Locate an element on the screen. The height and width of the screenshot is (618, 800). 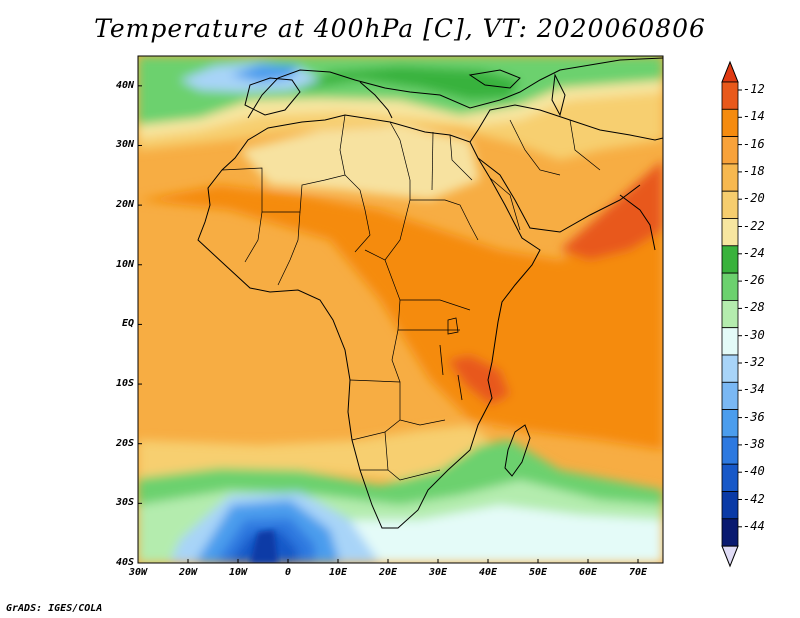
lon-tick-label: 50E is located at coordinates (538, 572).